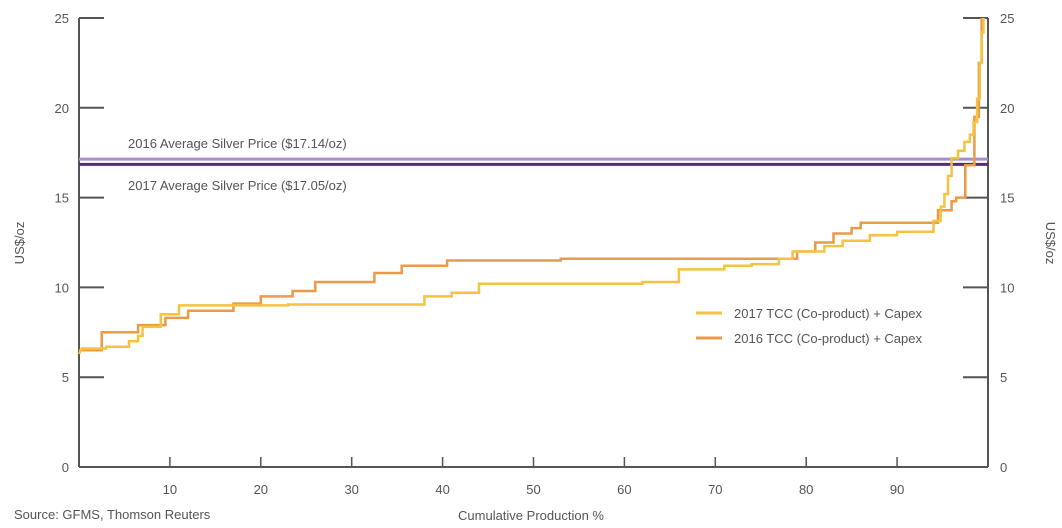  Describe the element at coordinates (1007, 18) in the screenshot. I see `y-tick-label-right: 25` at that location.